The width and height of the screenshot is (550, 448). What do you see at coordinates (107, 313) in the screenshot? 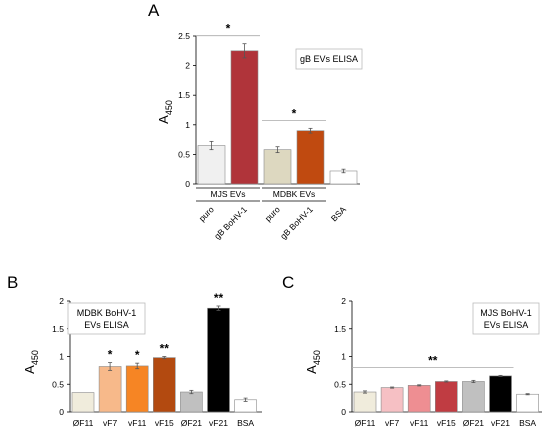
I see `legend-text: MDBK BoHV-1` at bounding box center [107, 313].